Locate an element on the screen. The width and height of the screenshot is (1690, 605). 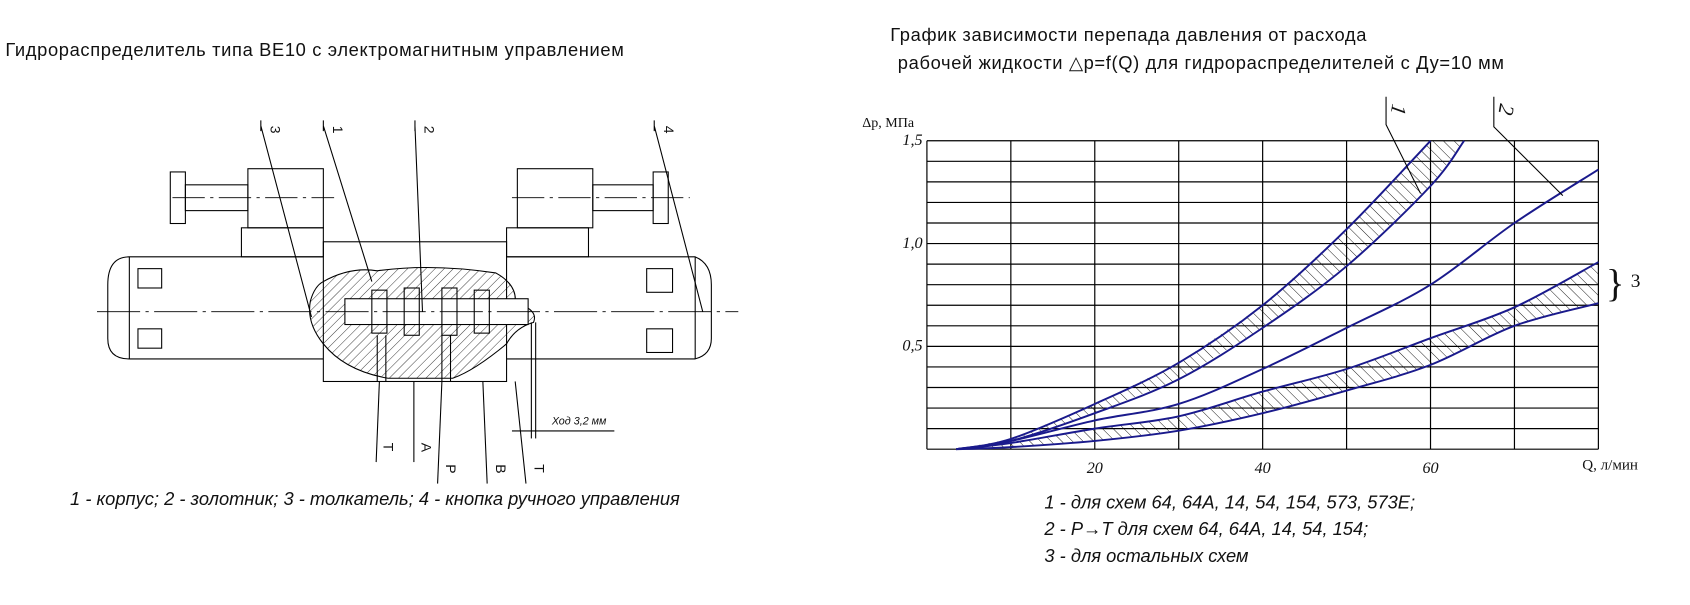
port-T-right: T is located at coordinates (540, 468).